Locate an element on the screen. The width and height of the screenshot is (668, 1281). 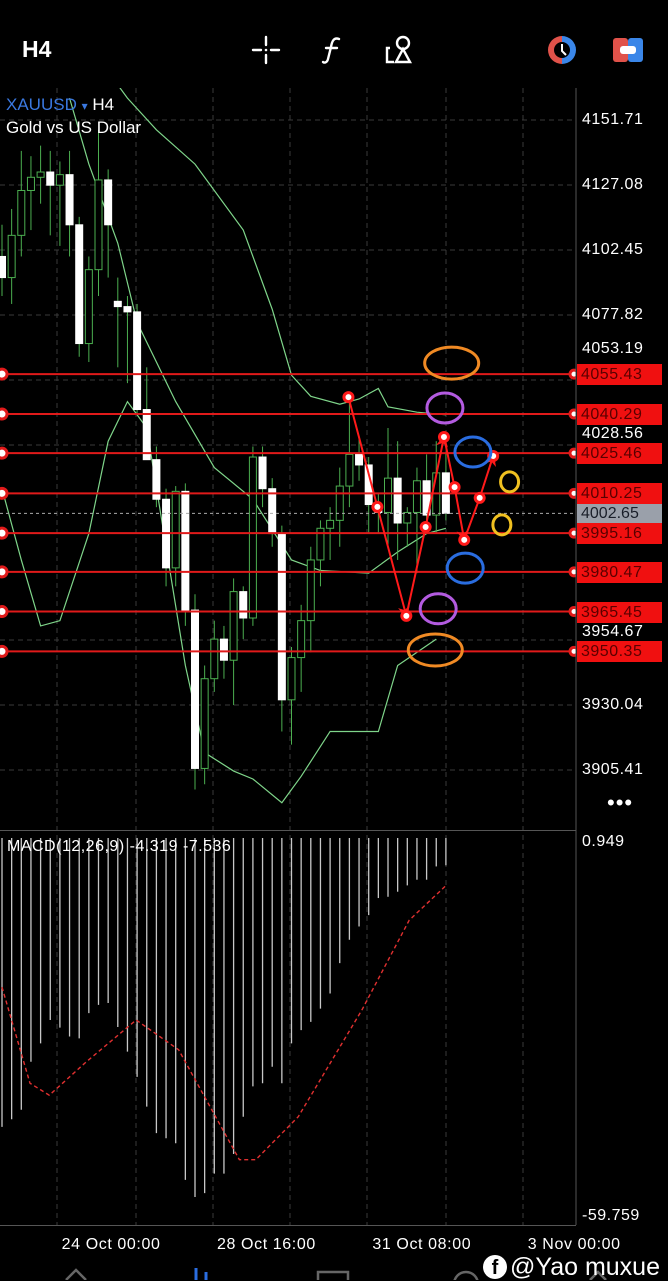
price-tick: 3905.41 is located at coordinates (613, 769).